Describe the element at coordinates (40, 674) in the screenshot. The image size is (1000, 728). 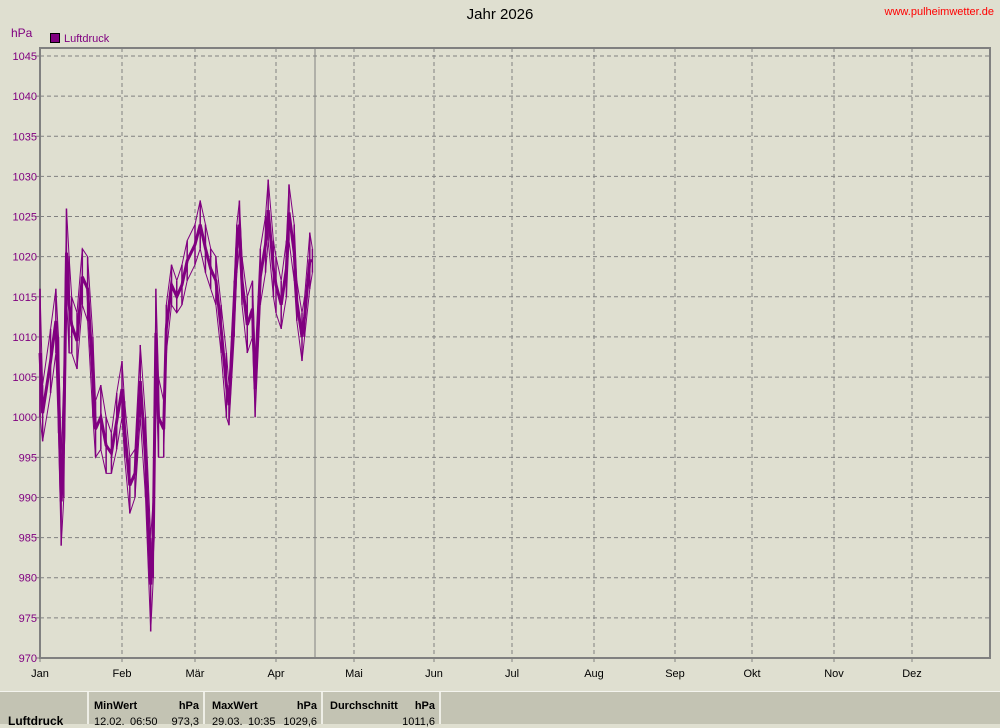
I see `x-tick-label: Jan` at that location.